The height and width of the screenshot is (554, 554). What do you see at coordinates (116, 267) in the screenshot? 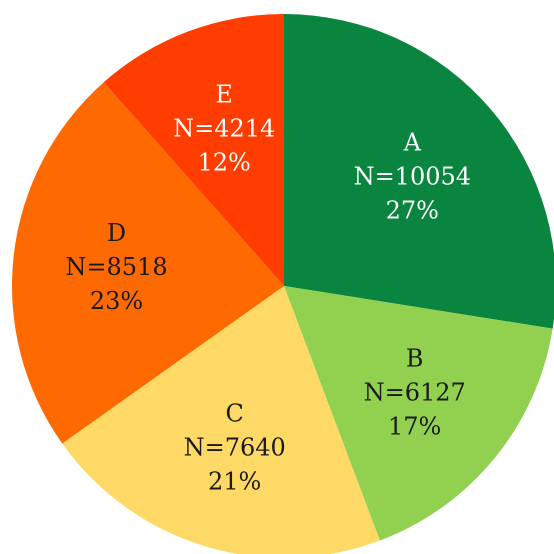
I see `slice-count-label-d: N=8518` at bounding box center [116, 267].